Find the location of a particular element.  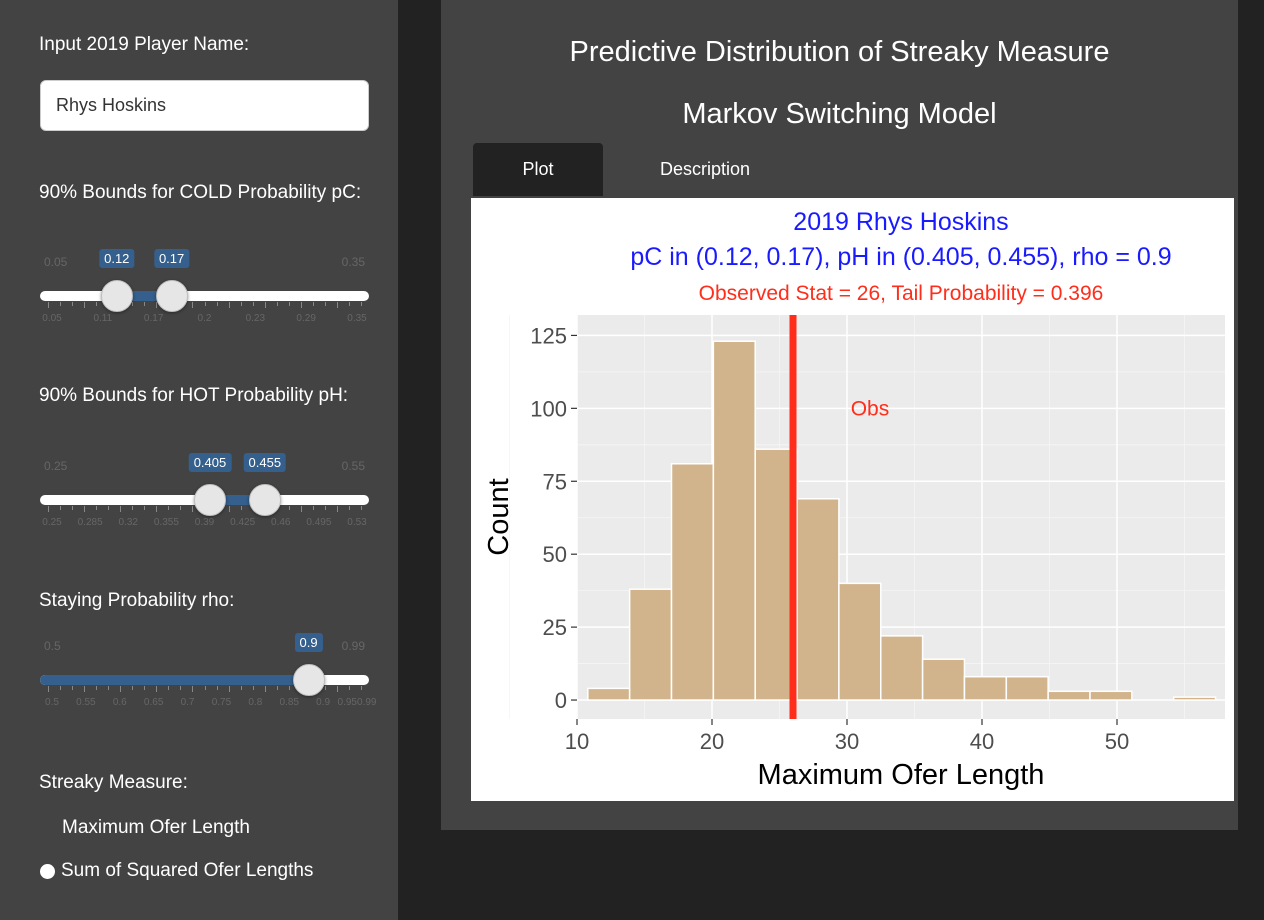

tab-plot: Plot is located at coordinates (538, 169).